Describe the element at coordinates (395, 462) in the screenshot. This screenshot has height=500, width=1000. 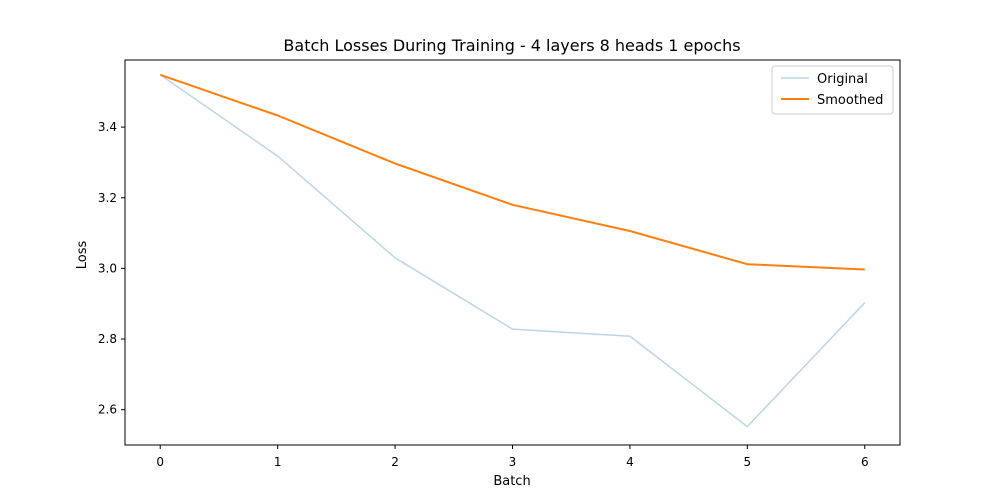
I see `x-tick-label: 2` at that location.